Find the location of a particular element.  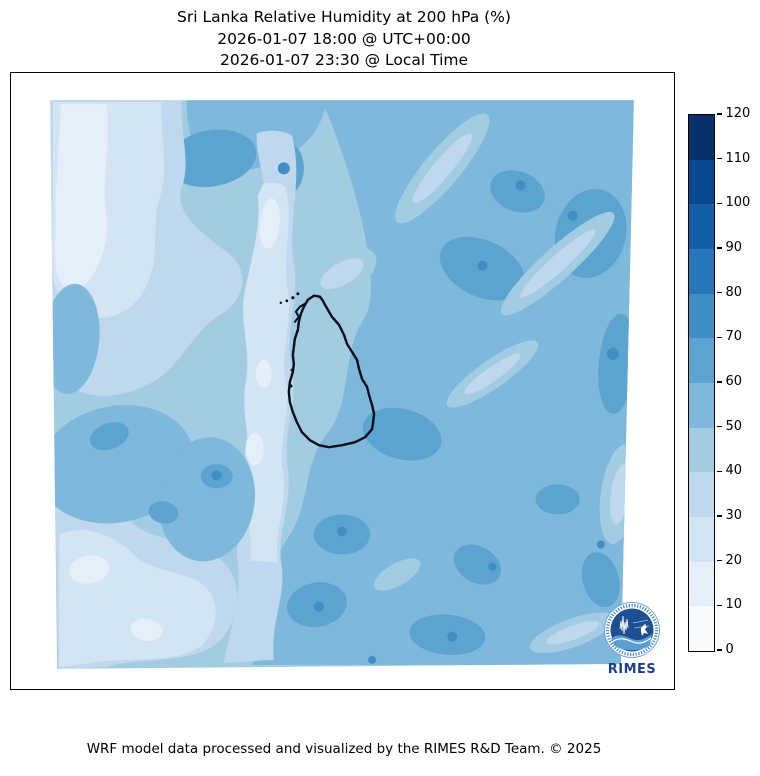

colorbar-tick-label: 70 is located at coordinates (734, 337).